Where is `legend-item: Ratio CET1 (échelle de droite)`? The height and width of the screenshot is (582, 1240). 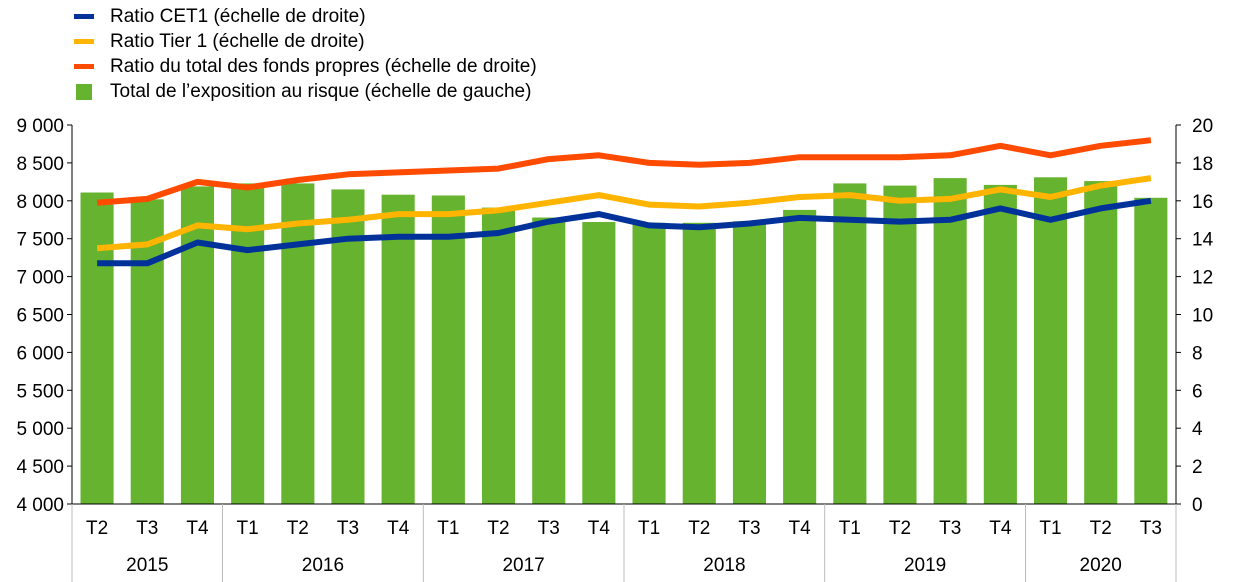 legend-item: Ratio CET1 (échelle de droite) is located at coordinates (305, 16).